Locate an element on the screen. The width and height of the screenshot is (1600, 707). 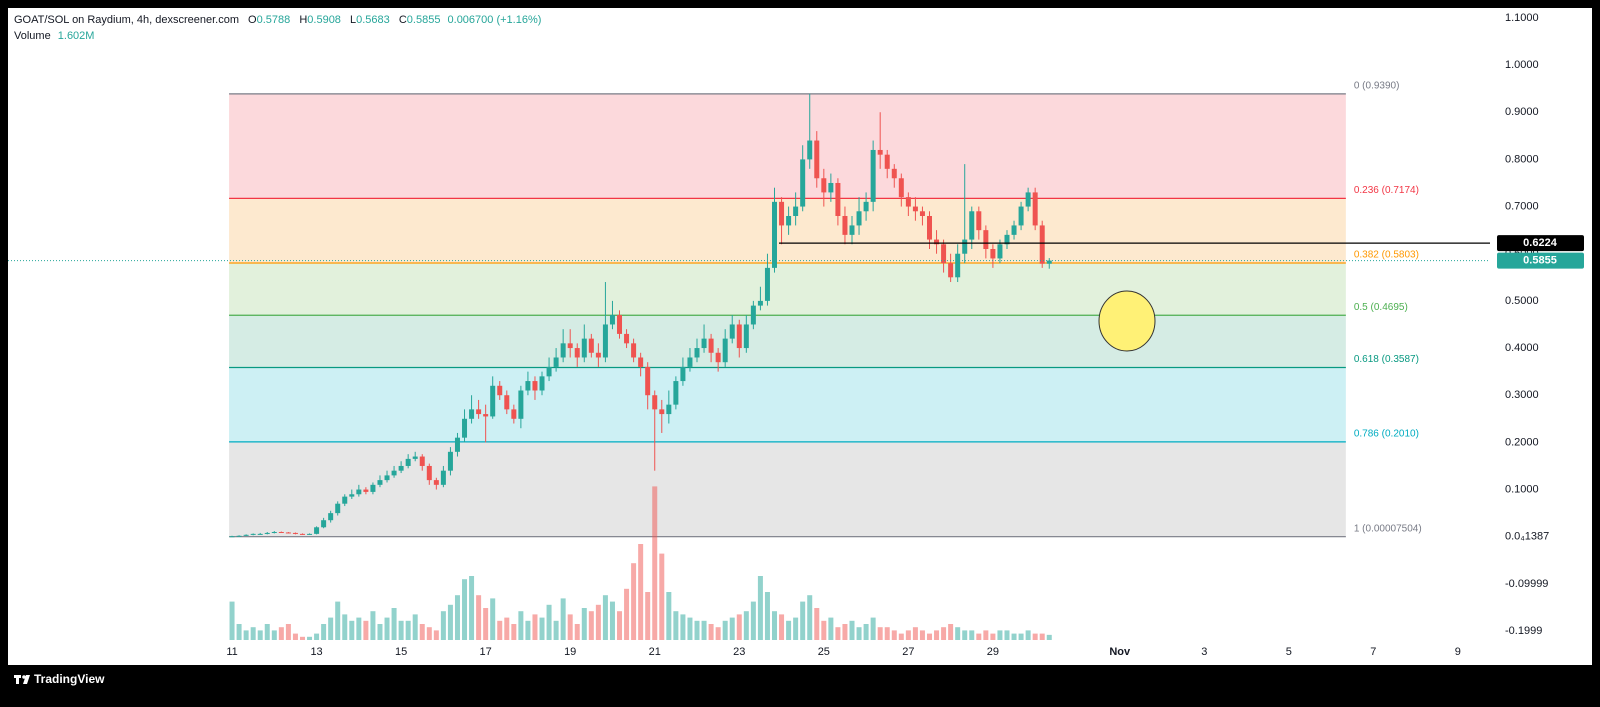
x-tick-label: 9 is located at coordinates (1458, 652).